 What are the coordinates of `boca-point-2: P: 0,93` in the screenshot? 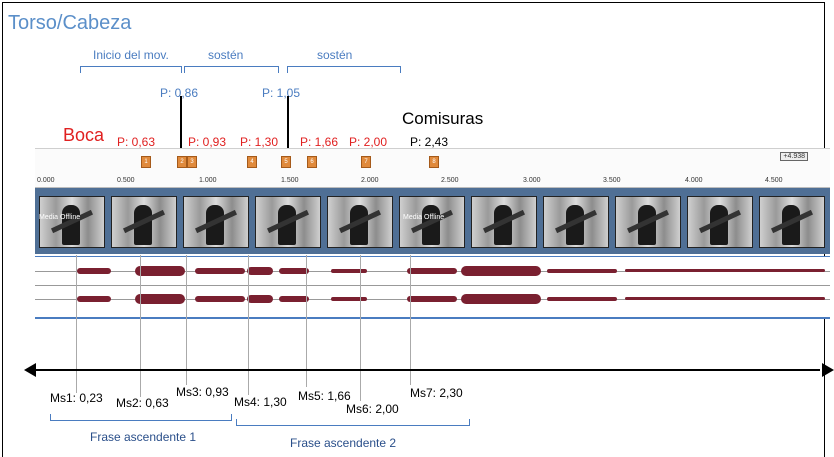 It's located at (207, 142).